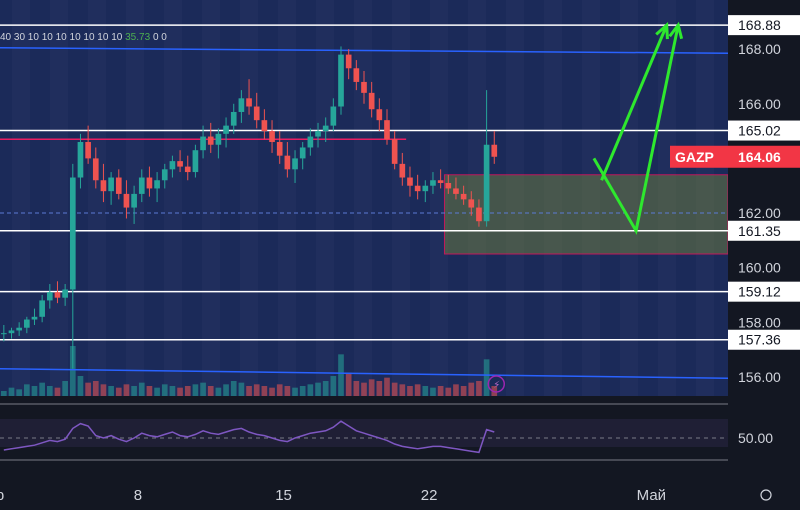 The width and height of the screenshot is (800, 510). I want to click on forecast-arrows, so click(638, 128).